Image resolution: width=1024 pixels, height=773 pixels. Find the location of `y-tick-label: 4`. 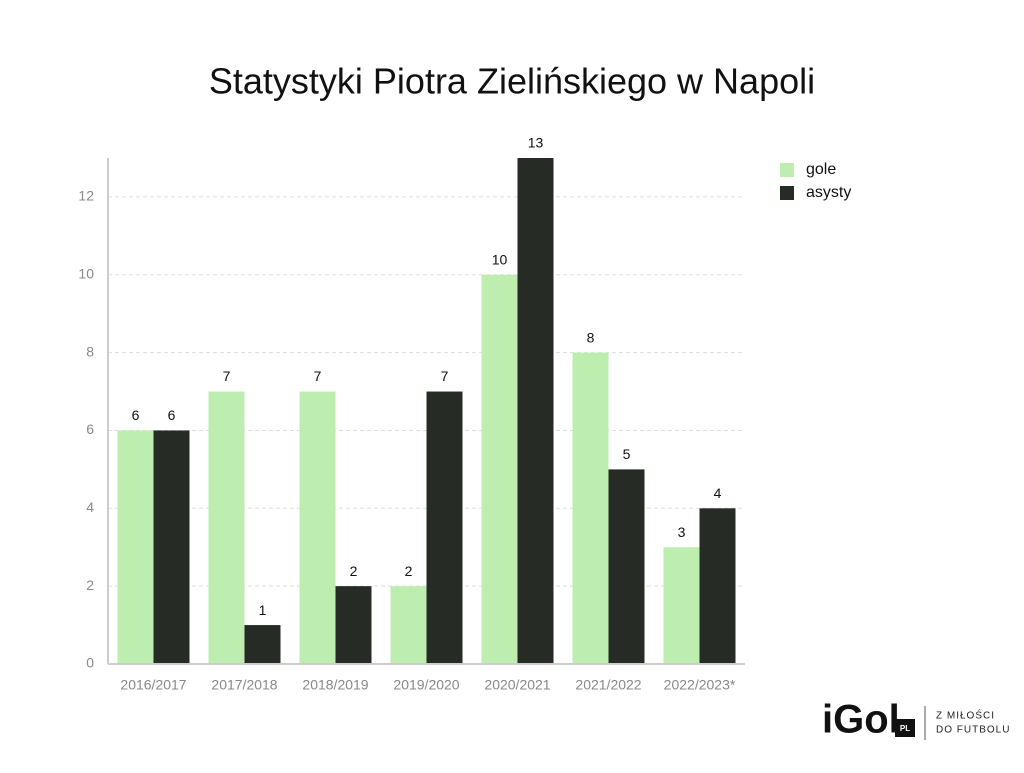

y-tick-label: 4 is located at coordinates (90, 507).